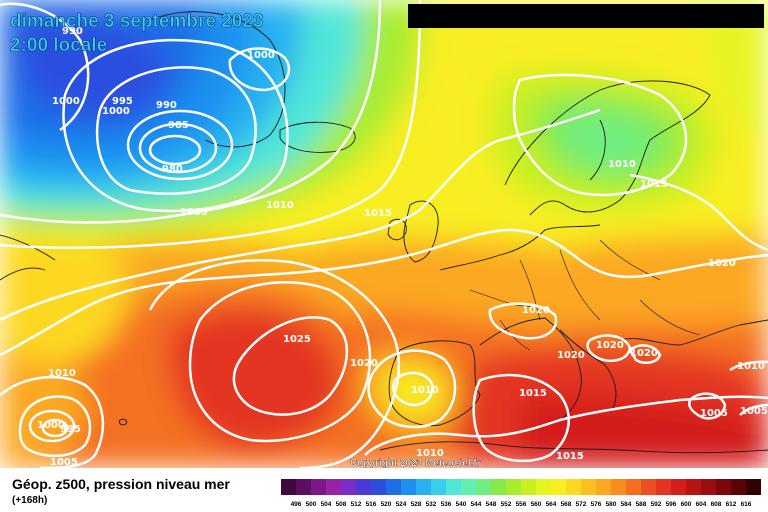 This screenshot has height=512, width=768. I want to click on forecast-time: 2:00 locale, so click(58, 45).